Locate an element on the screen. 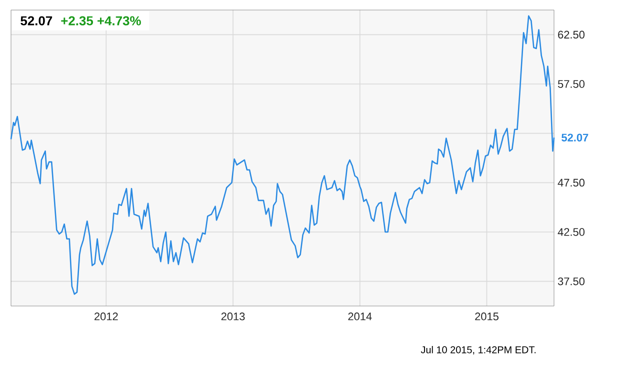 This screenshot has height=366, width=635. y-tick-label: 57.50 is located at coordinates (571, 84).